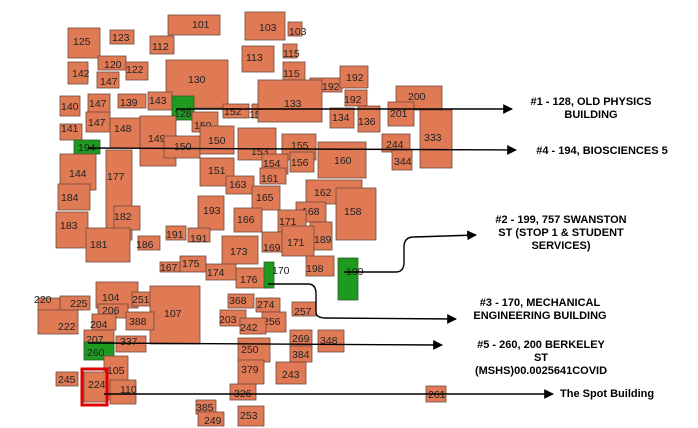 This screenshot has height=428, width=698. What do you see at coordinates (81, 74) in the screenshot?
I see `building-label: 142` at bounding box center [81, 74].